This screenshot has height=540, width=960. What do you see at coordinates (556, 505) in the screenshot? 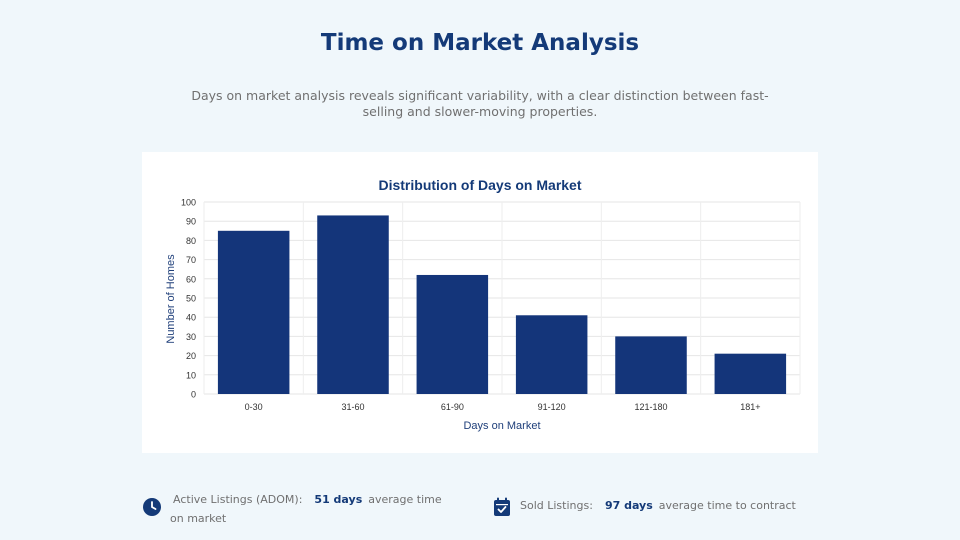
I see `sold-listings-label: Sold Listings:` at bounding box center [556, 505].